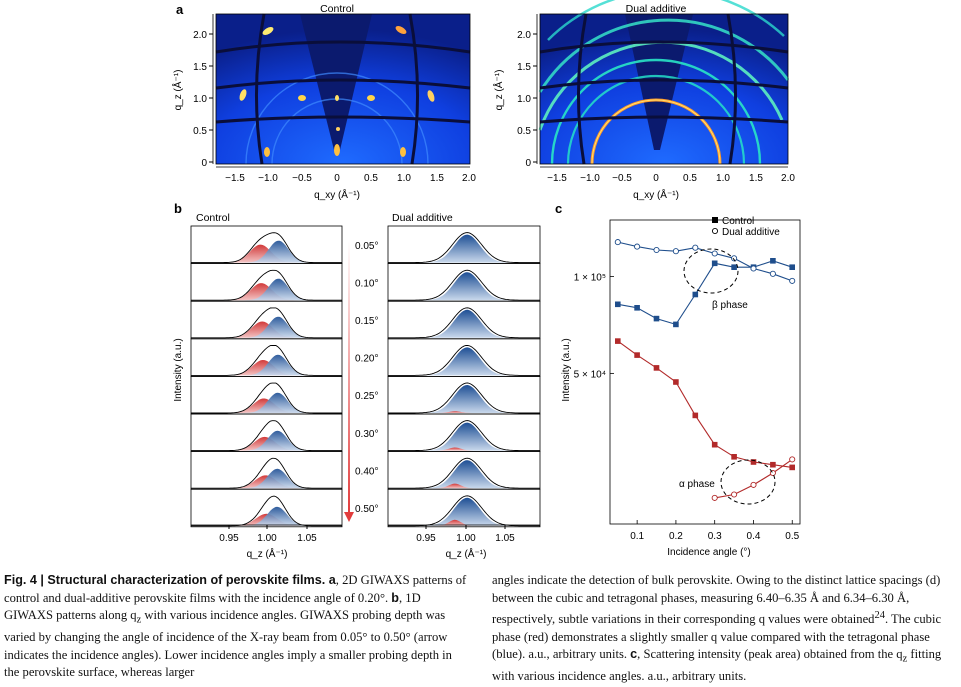 The height and width of the screenshot is (687, 961). What do you see at coordinates (664, 82) in the screenshot?
I see `giwaxs-dual-additive-image` at bounding box center [664, 82].